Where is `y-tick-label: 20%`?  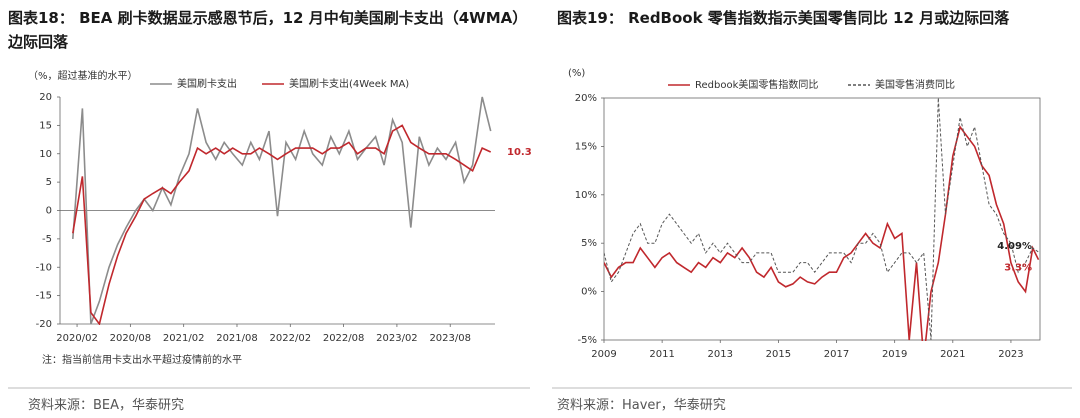 y-tick-label: 20% is located at coordinates (586, 98).